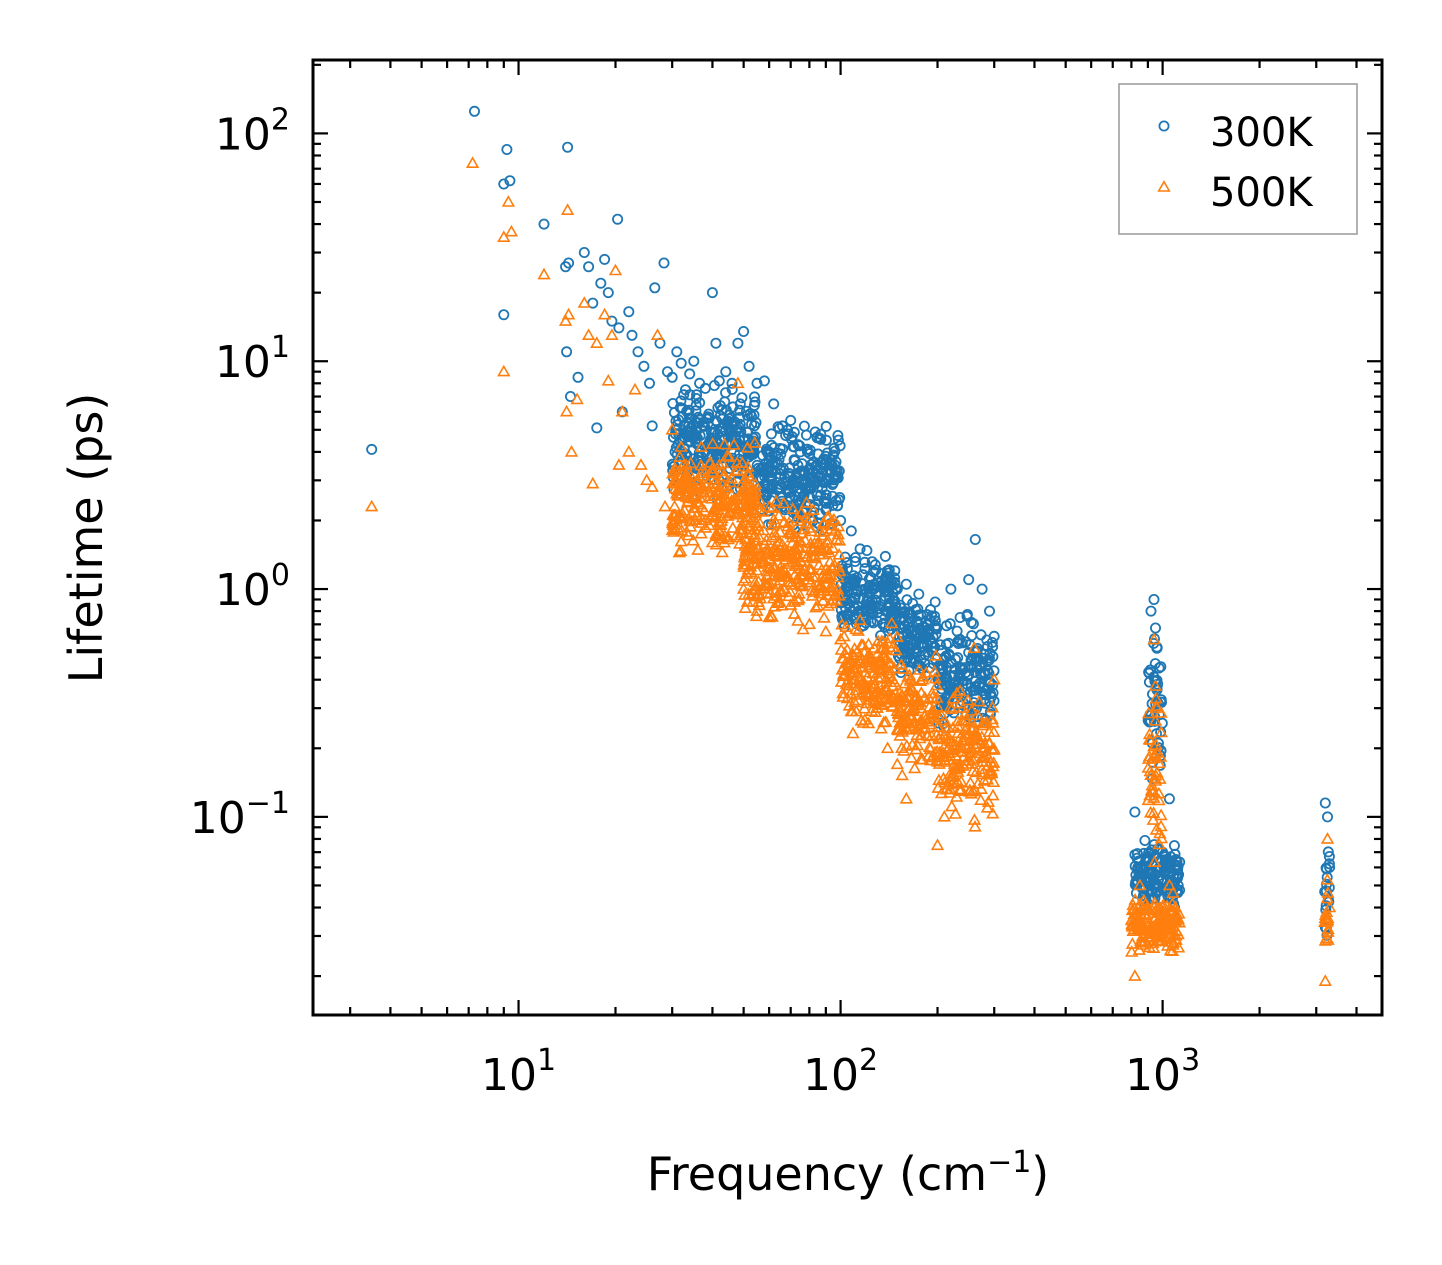 The height and width of the screenshot is (1265, 1442). I want to click on y-tick-label: 100, so click(252, 587).